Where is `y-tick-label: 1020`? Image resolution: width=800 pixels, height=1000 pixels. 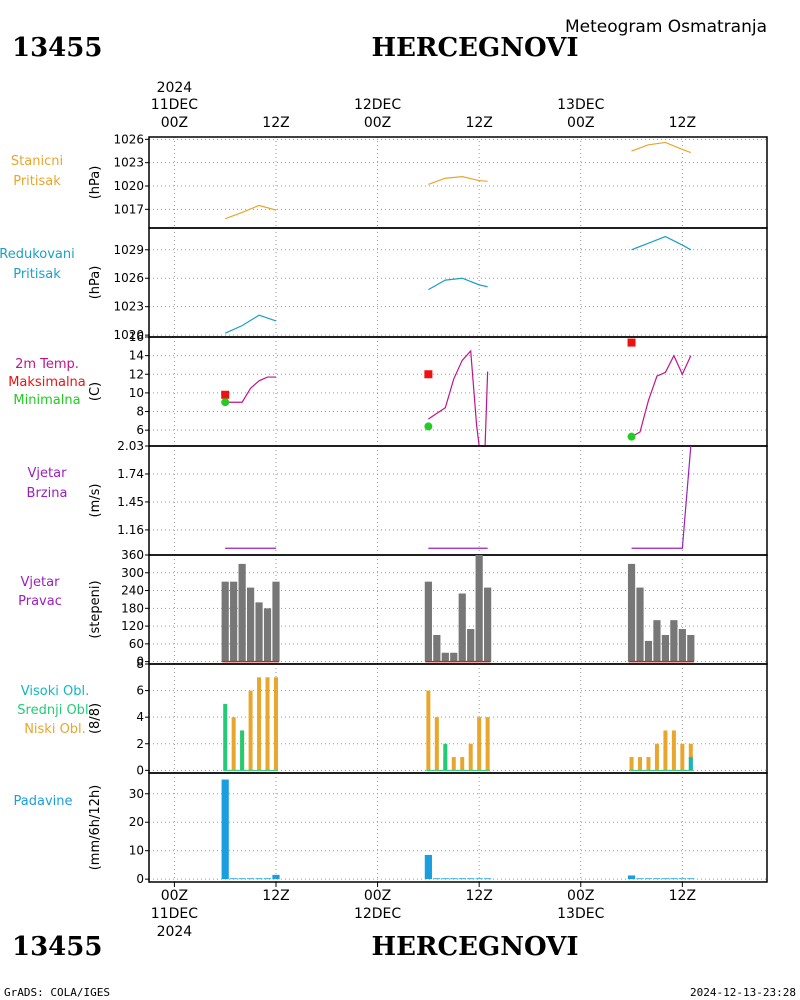
y-tick-label: 1020 is located at coordinates (128, 335).